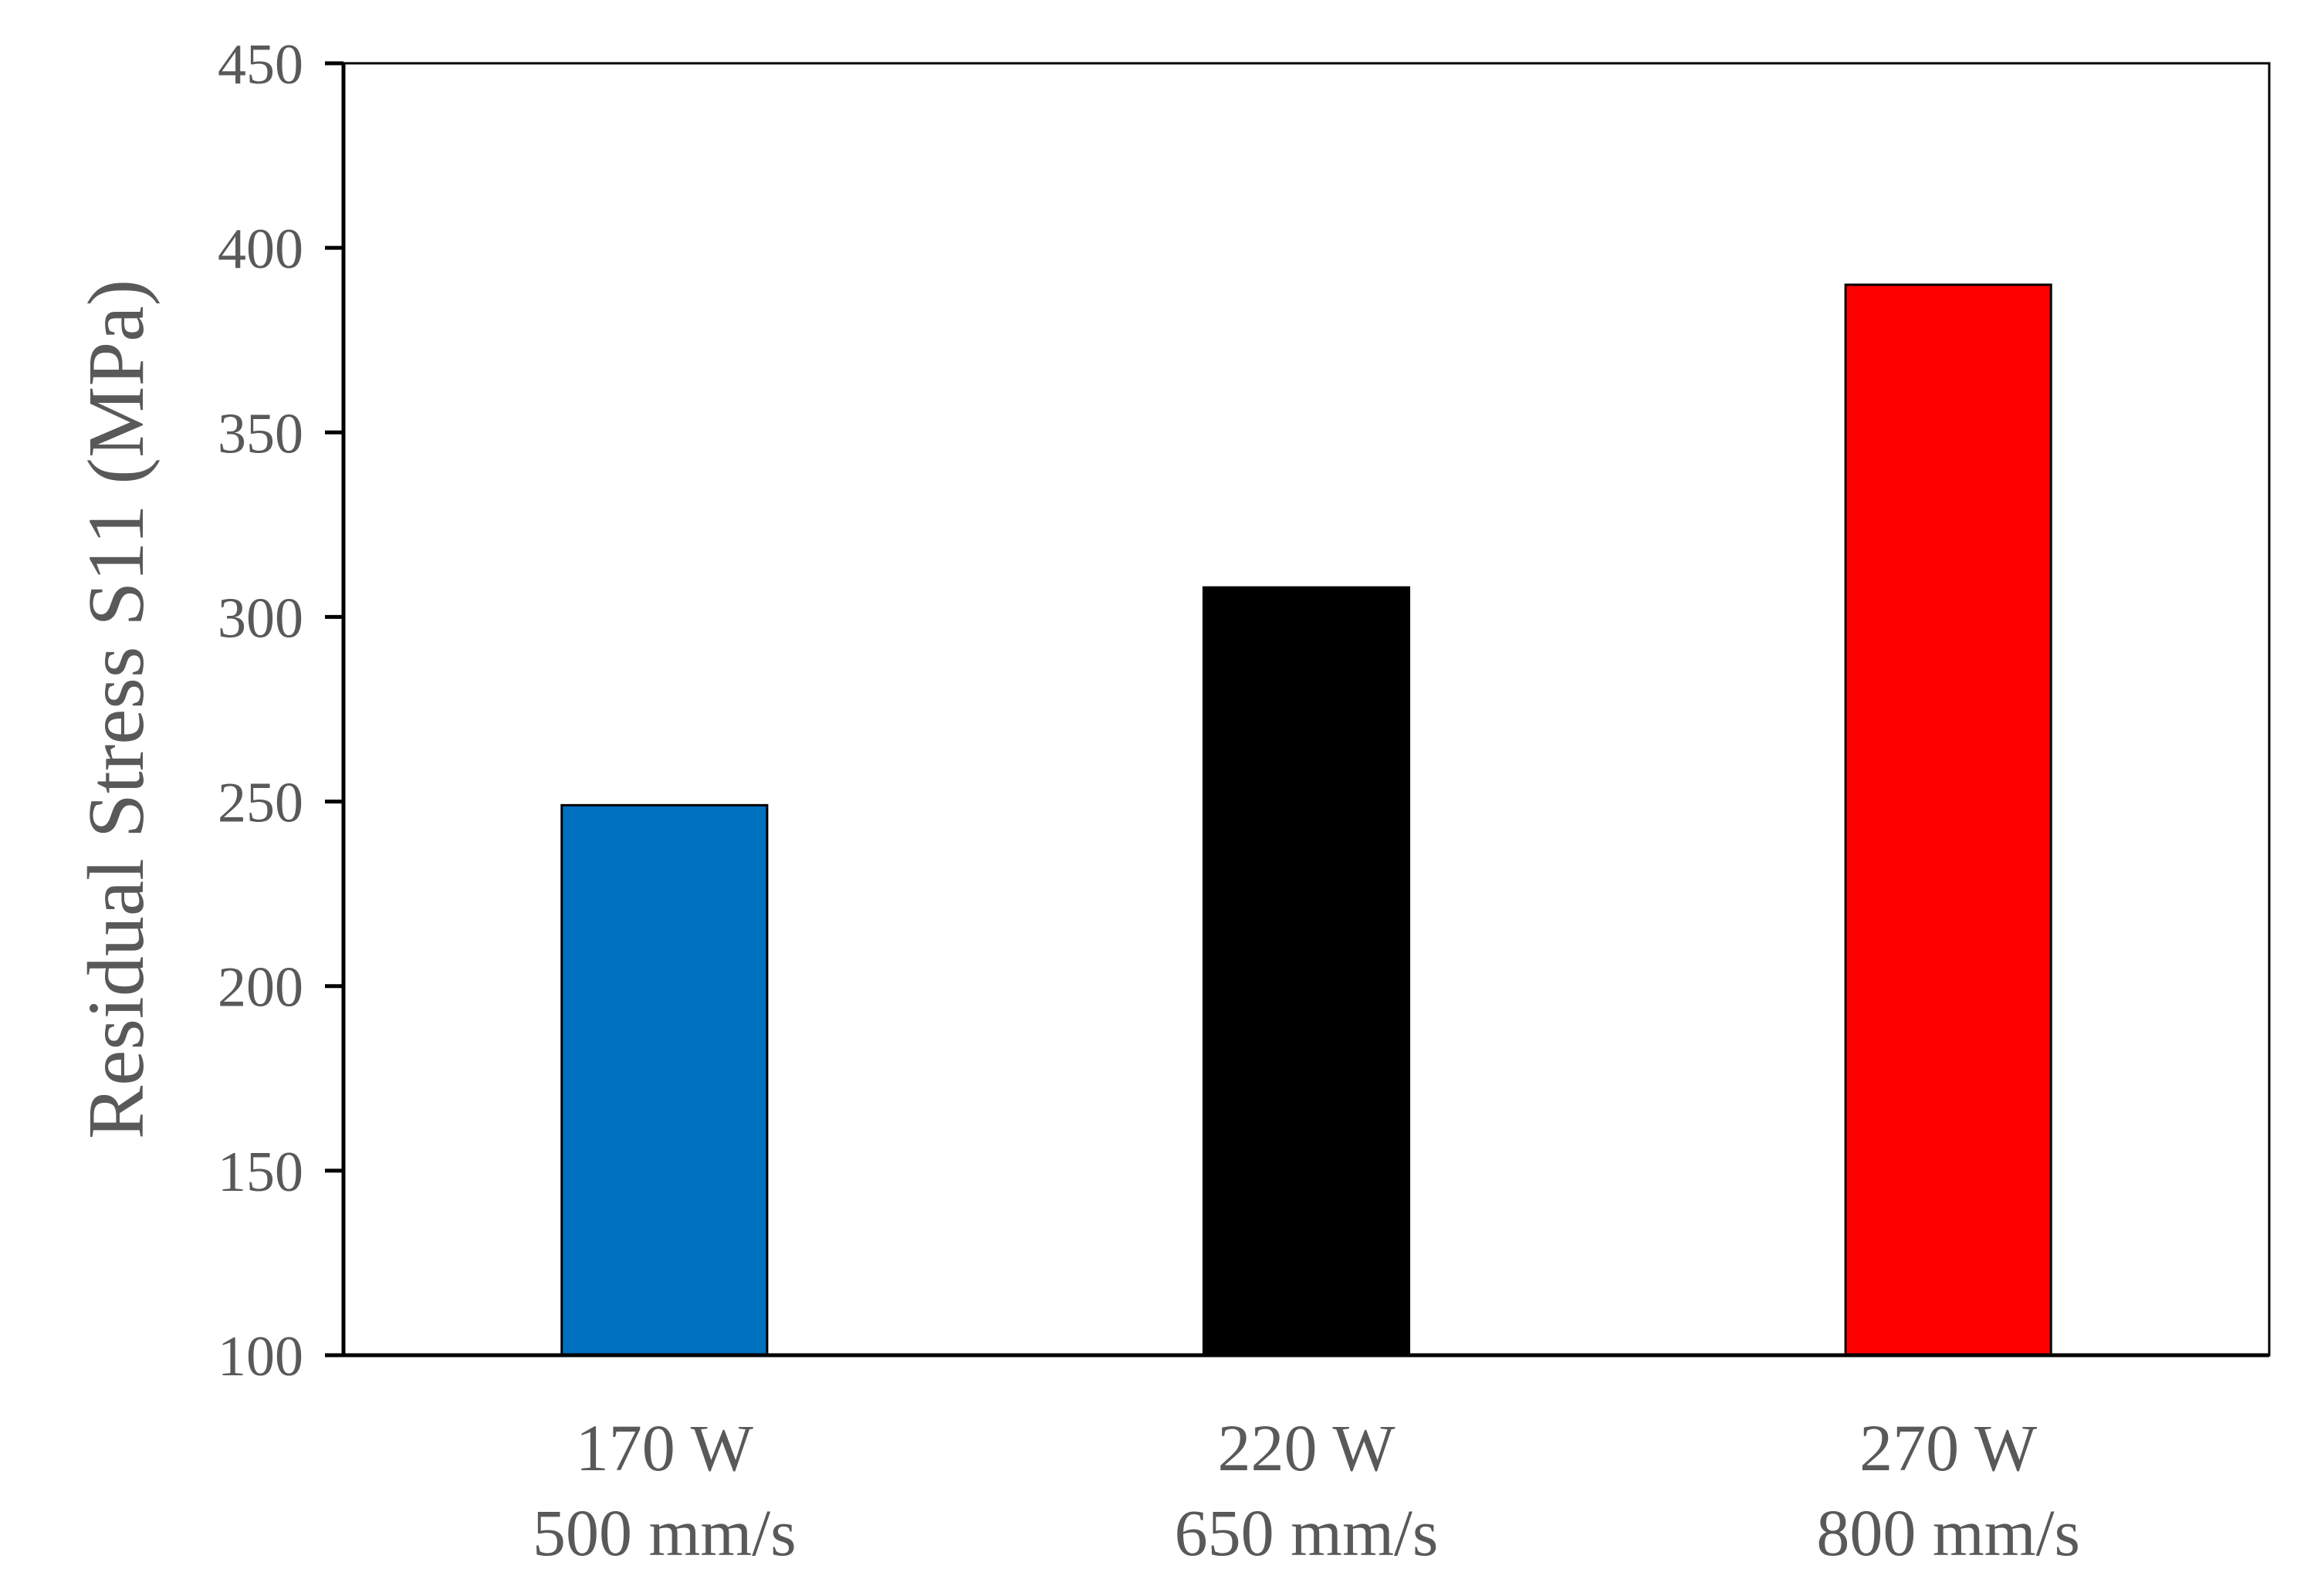 This screenshot has width=2314, height=1596. Describe the element at coordinates (260, 1356) in the screenshot. I see `y-tick-label: 100` at that location.